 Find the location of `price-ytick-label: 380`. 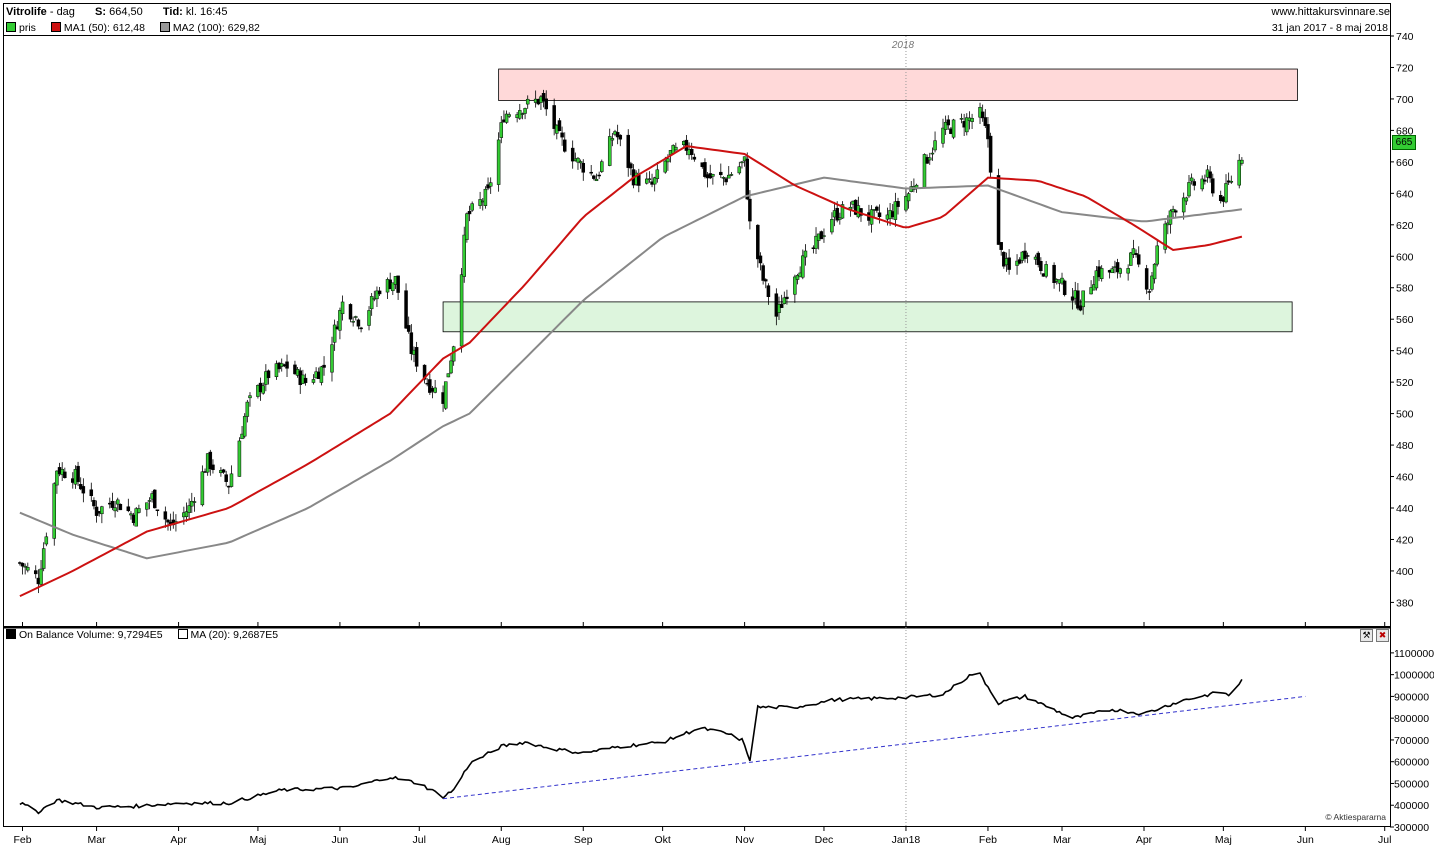

price-ytick-label: 380 is located at coordinates (1405, 603).